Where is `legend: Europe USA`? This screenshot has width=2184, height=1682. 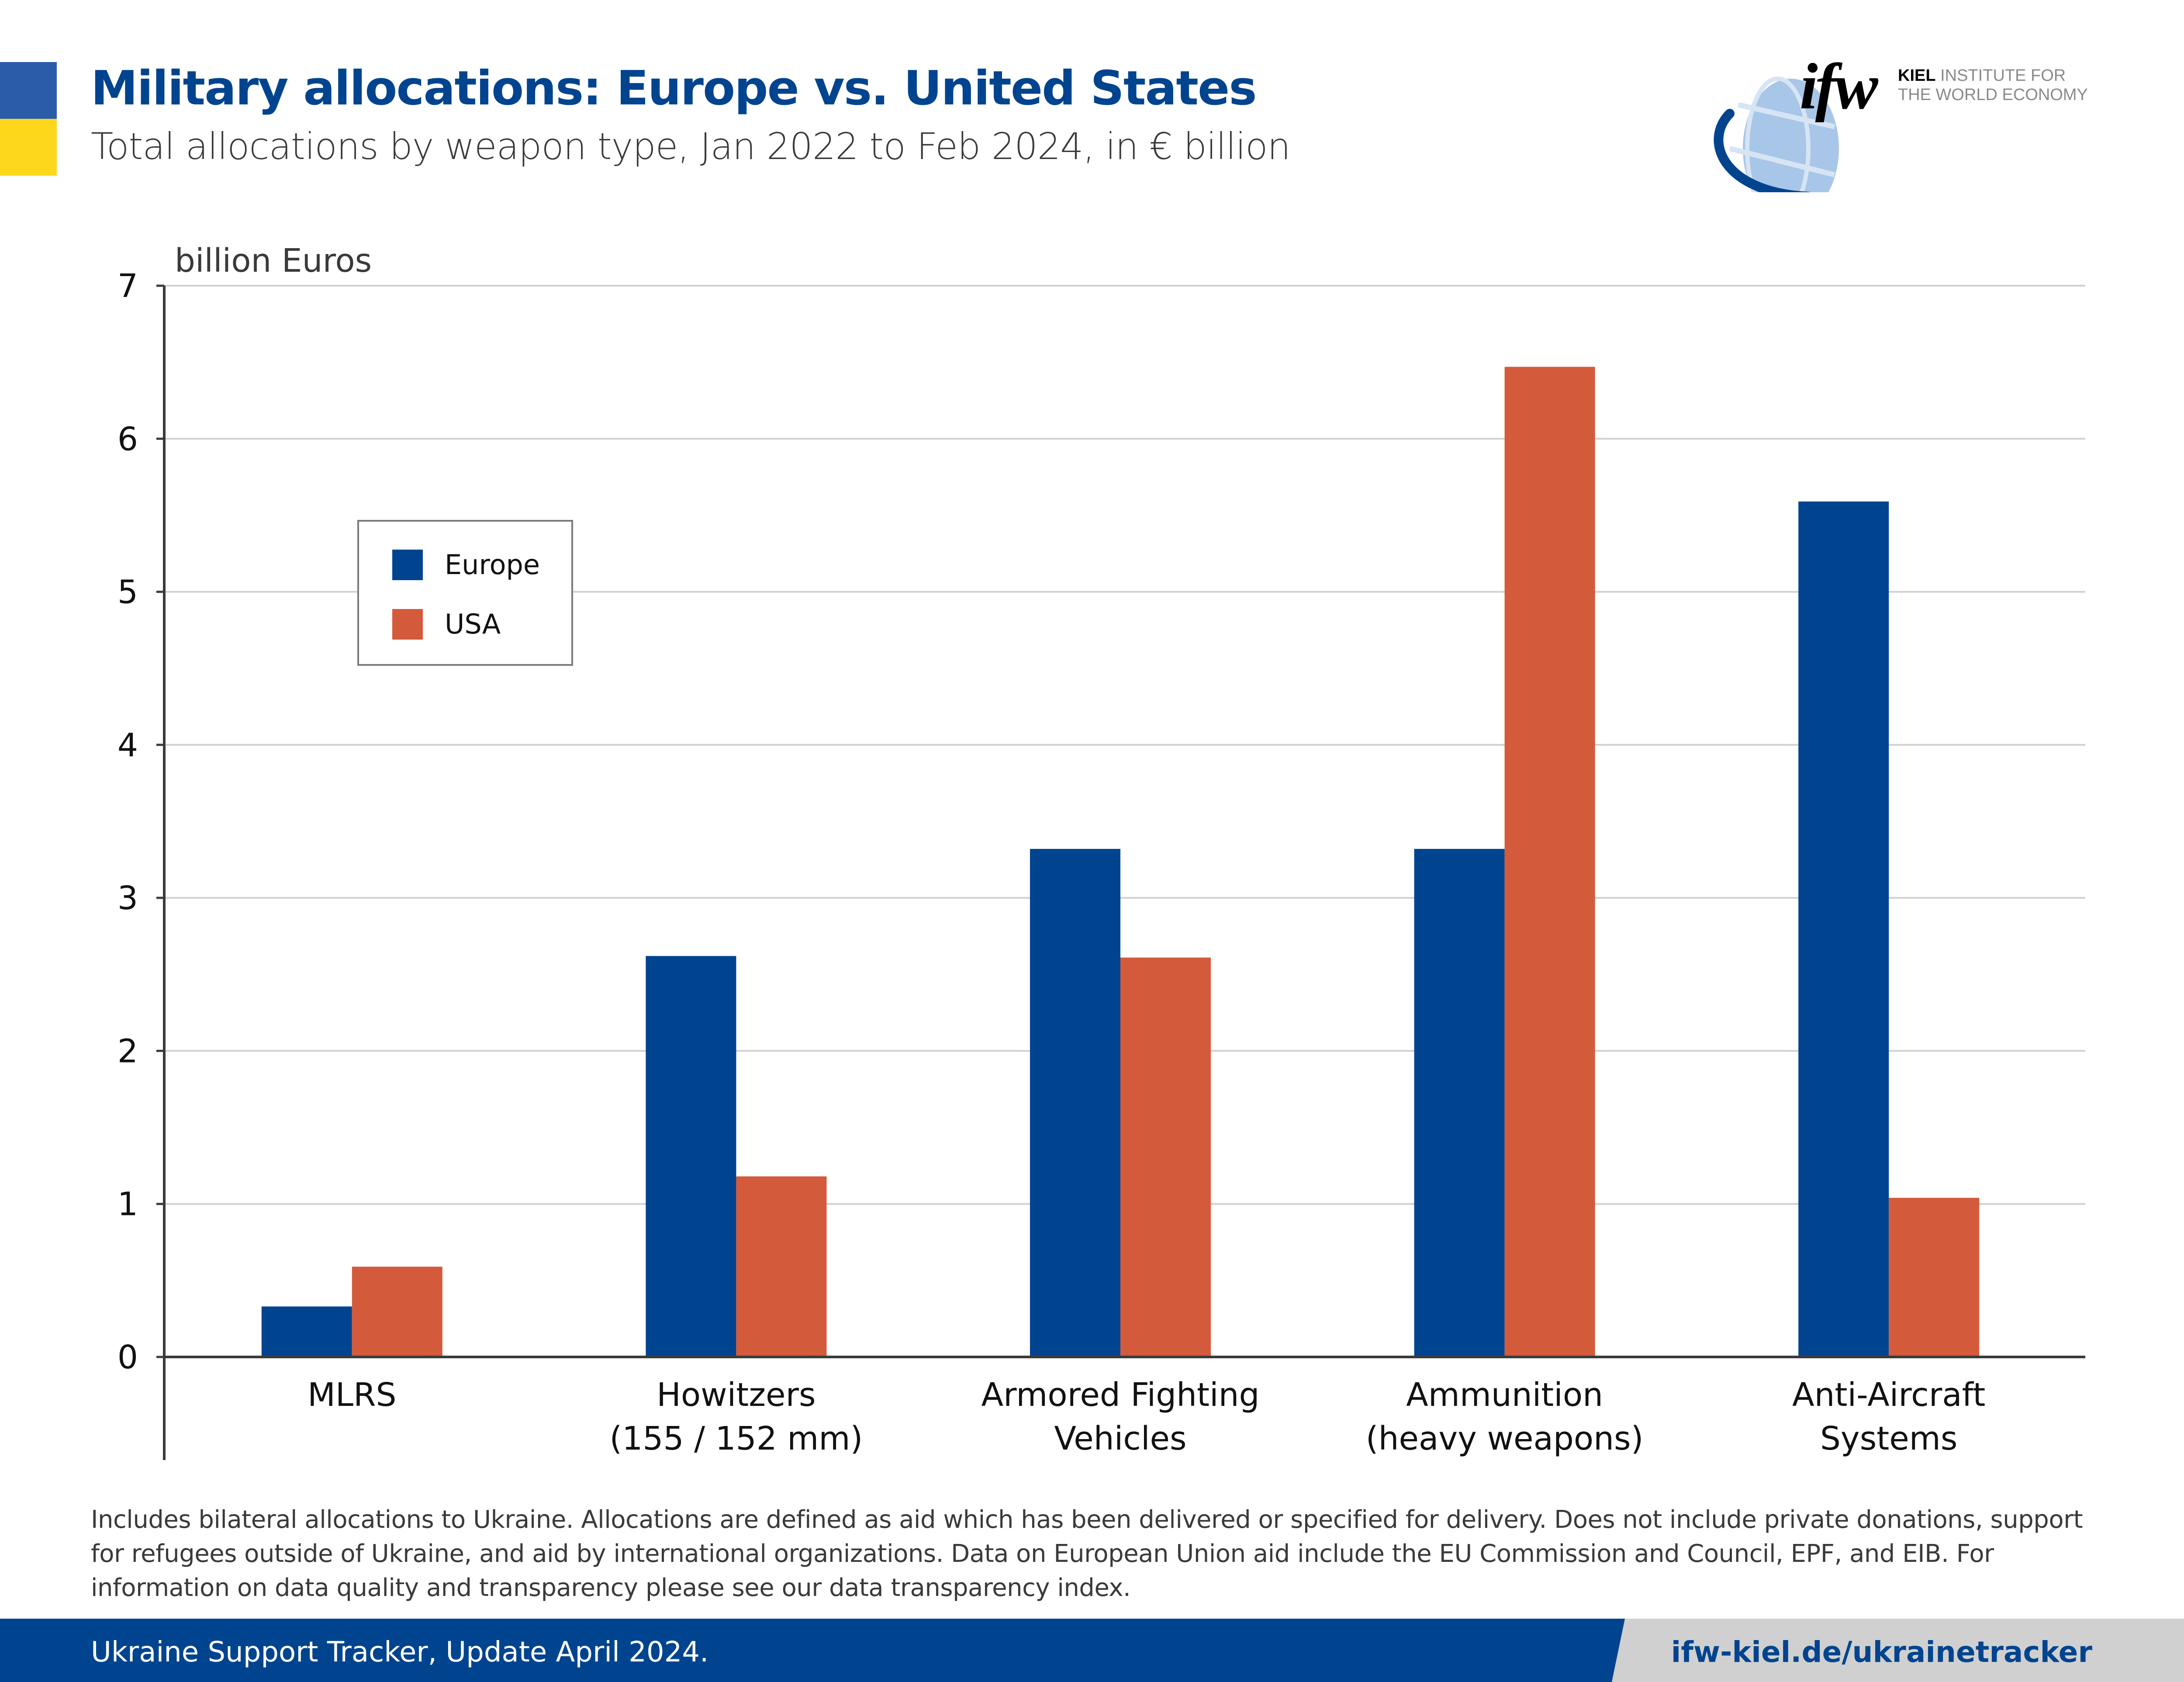 legend: Europe USA is located at coordinates (465, 593).